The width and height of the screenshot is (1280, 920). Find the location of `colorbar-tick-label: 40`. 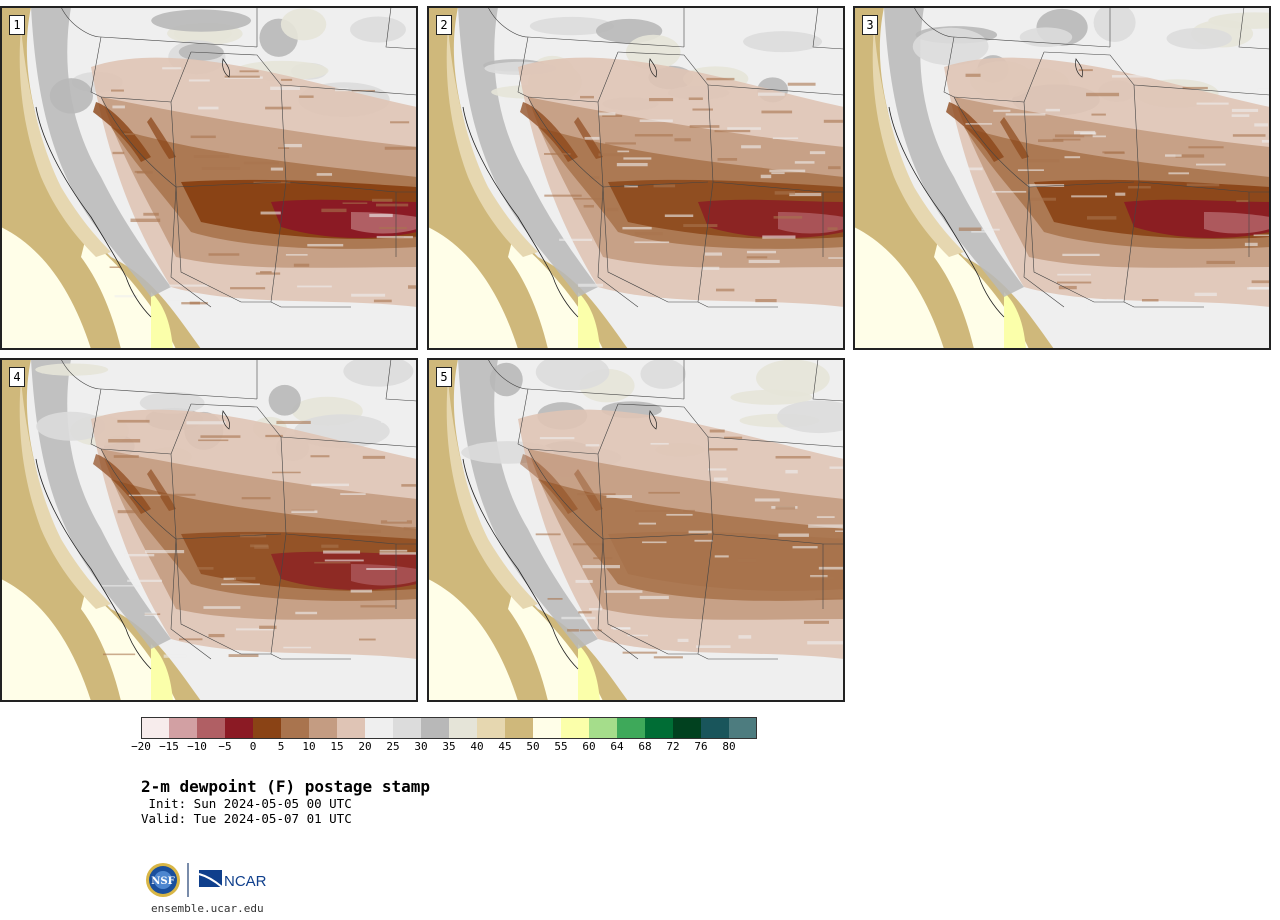

colorbar-tick-label: 40 is located at coordinates (477, 746).